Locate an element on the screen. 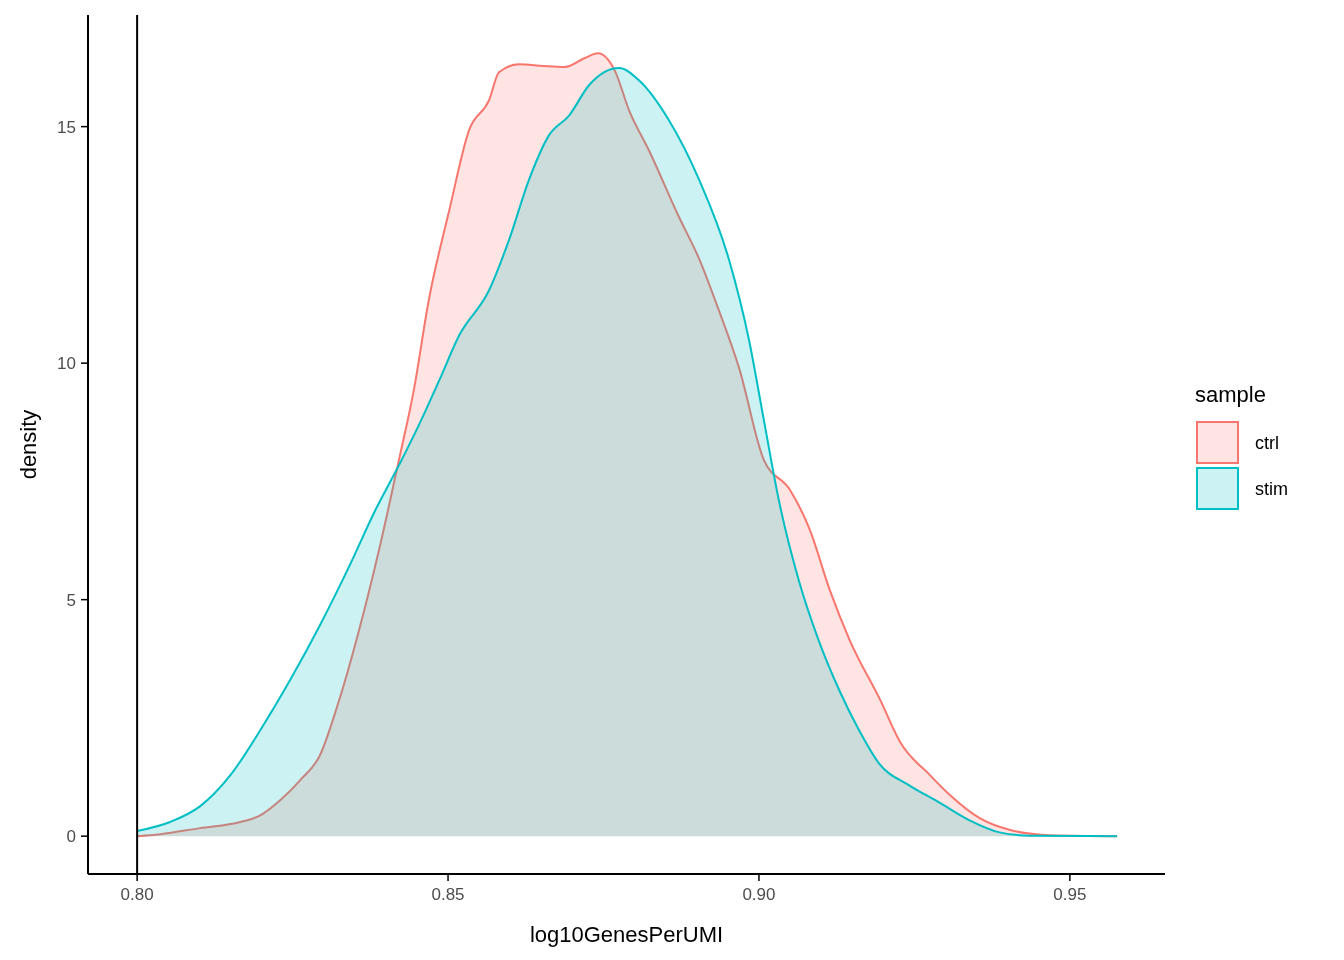  legend-title: sample is located at coordinates (1230, 394).